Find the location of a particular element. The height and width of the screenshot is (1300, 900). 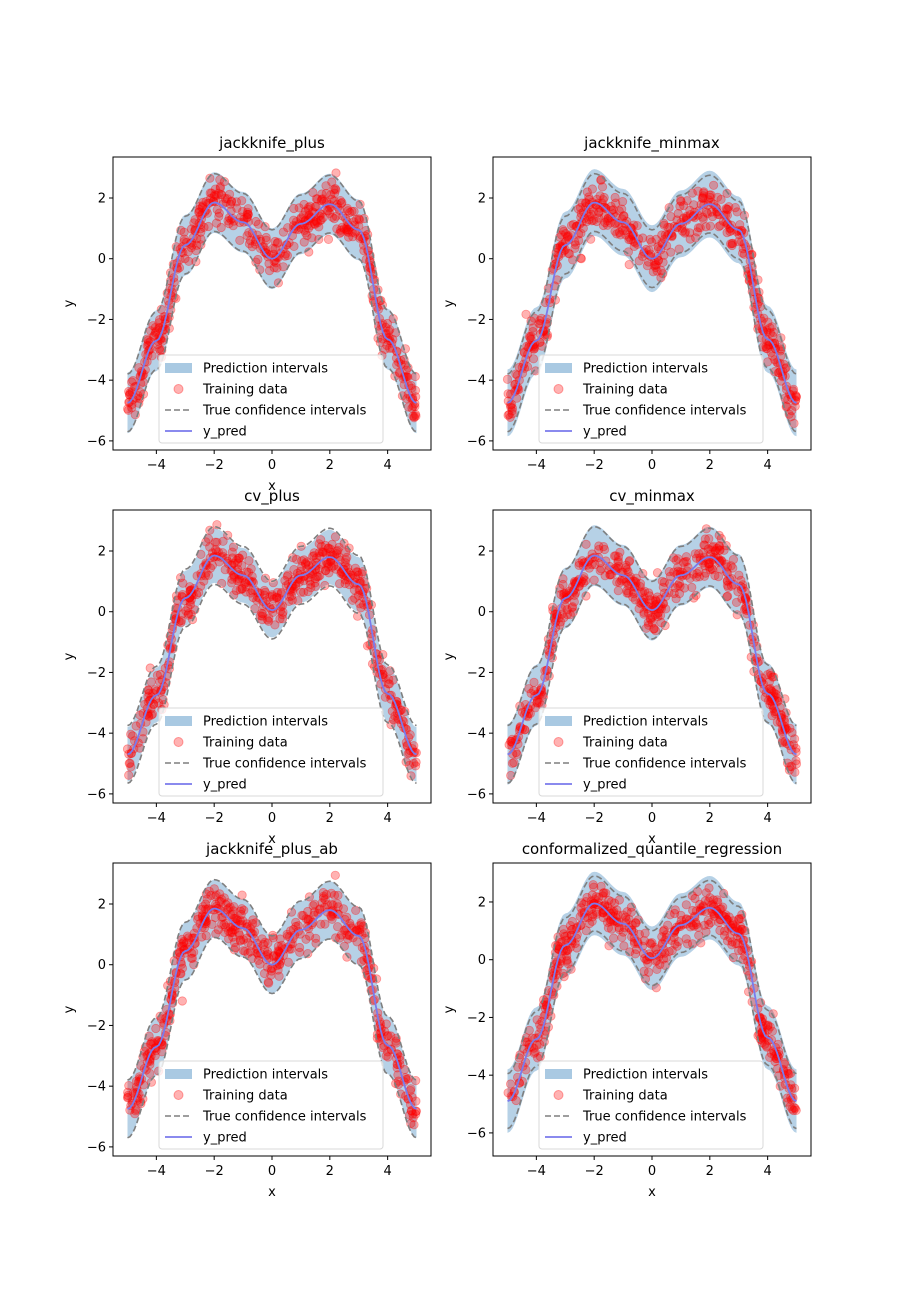

training-data-points is located at coordinates (652, 301).